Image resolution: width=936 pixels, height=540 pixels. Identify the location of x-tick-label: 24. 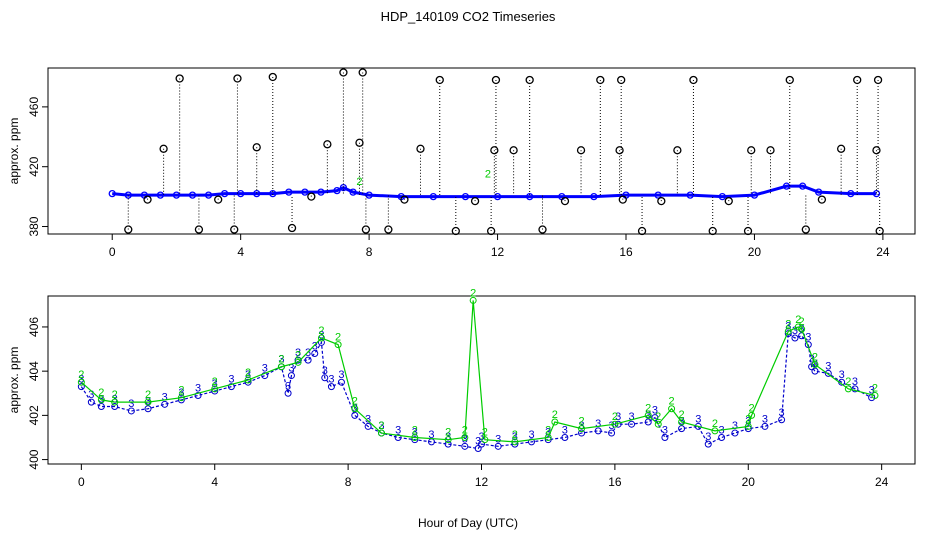
(882, 482).